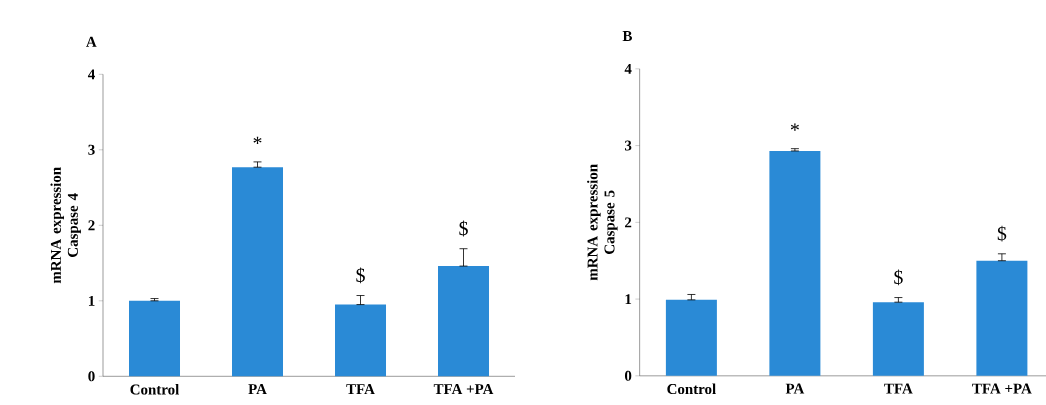  Describe the element at coordinates (627, 36) in the screenshot. I see `chart-title: B` at that location.